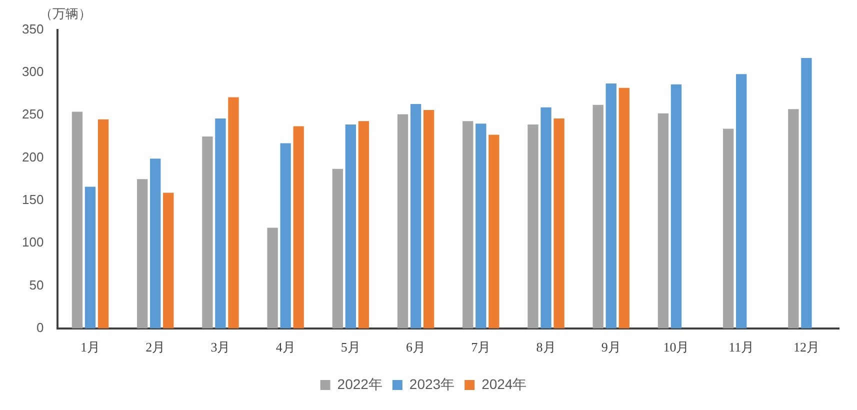 The image size is (857, 410). I want to click on x-tick-label: 10月, so click(676, 347).